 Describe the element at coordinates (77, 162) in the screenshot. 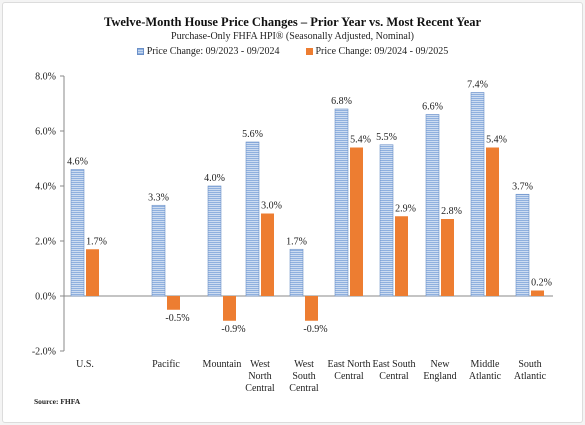

I see `data-label-series-1: 4.6%` at that location.